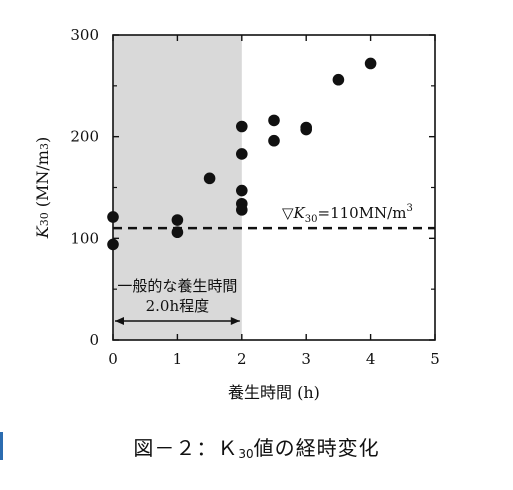 The height and width of the screenshot is (490, 513). Describe the element at coordinates (371, 359) in the screenshot. I see `x-tick-label: 4` at that location.